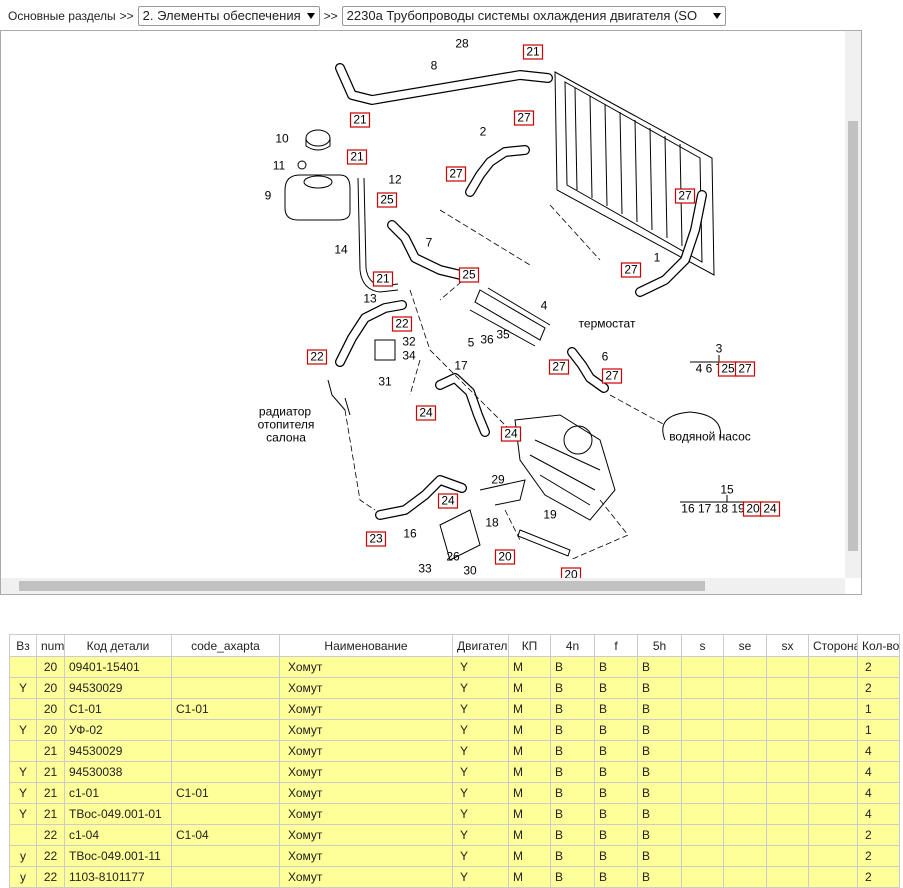 This screenshot has height=888, width=903. I want to click on tube, so click(378, 235).